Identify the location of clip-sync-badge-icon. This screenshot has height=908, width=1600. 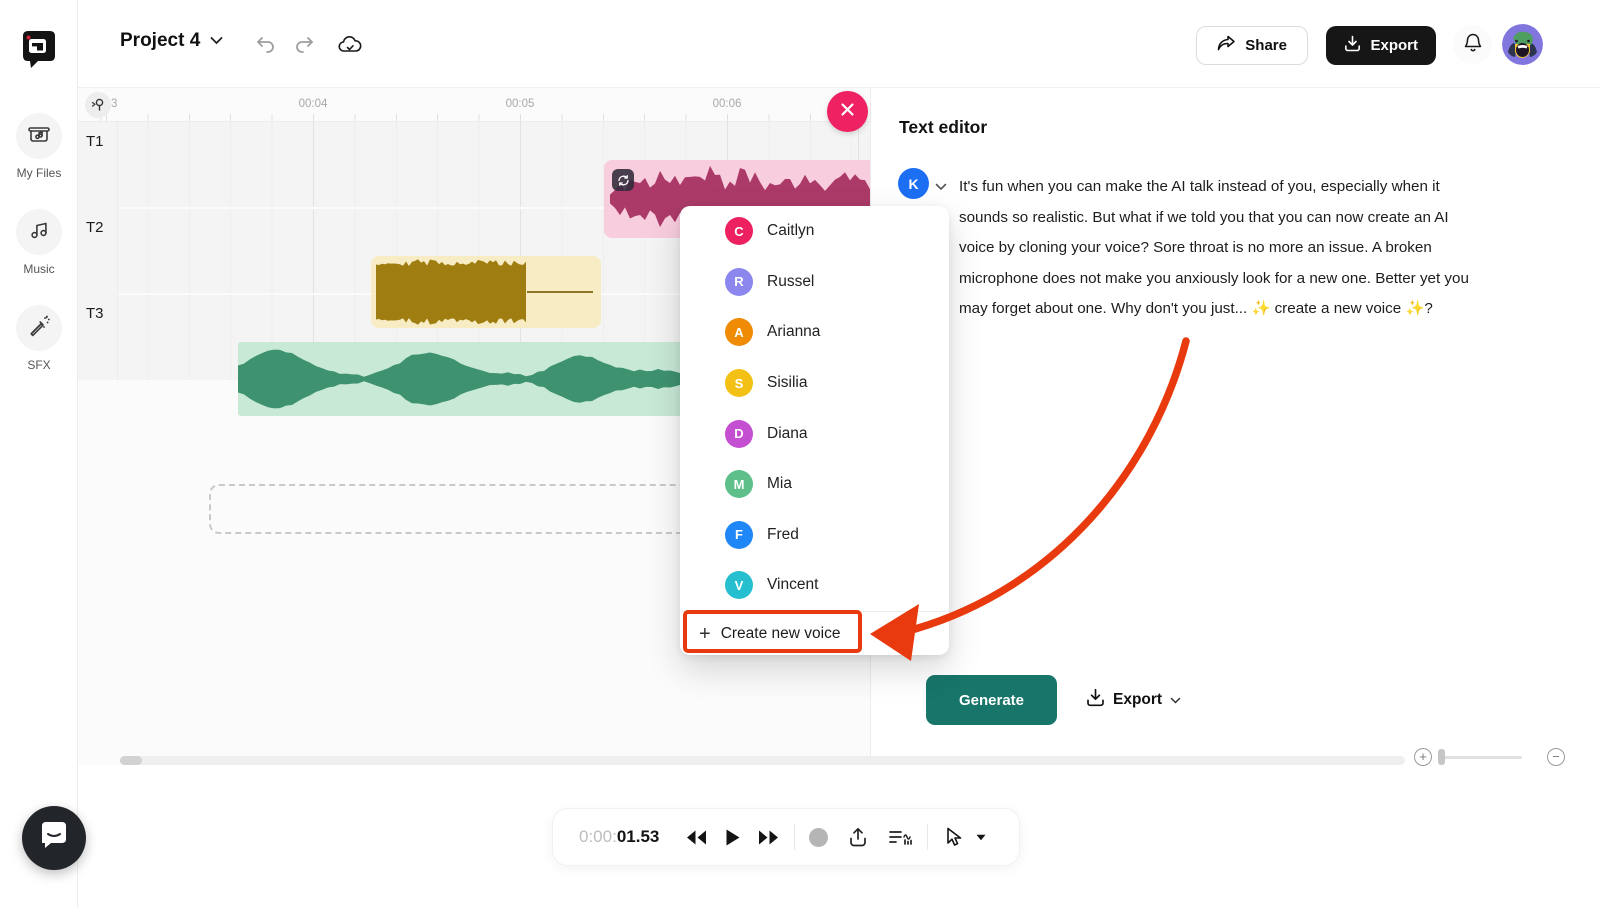
(623, 180).